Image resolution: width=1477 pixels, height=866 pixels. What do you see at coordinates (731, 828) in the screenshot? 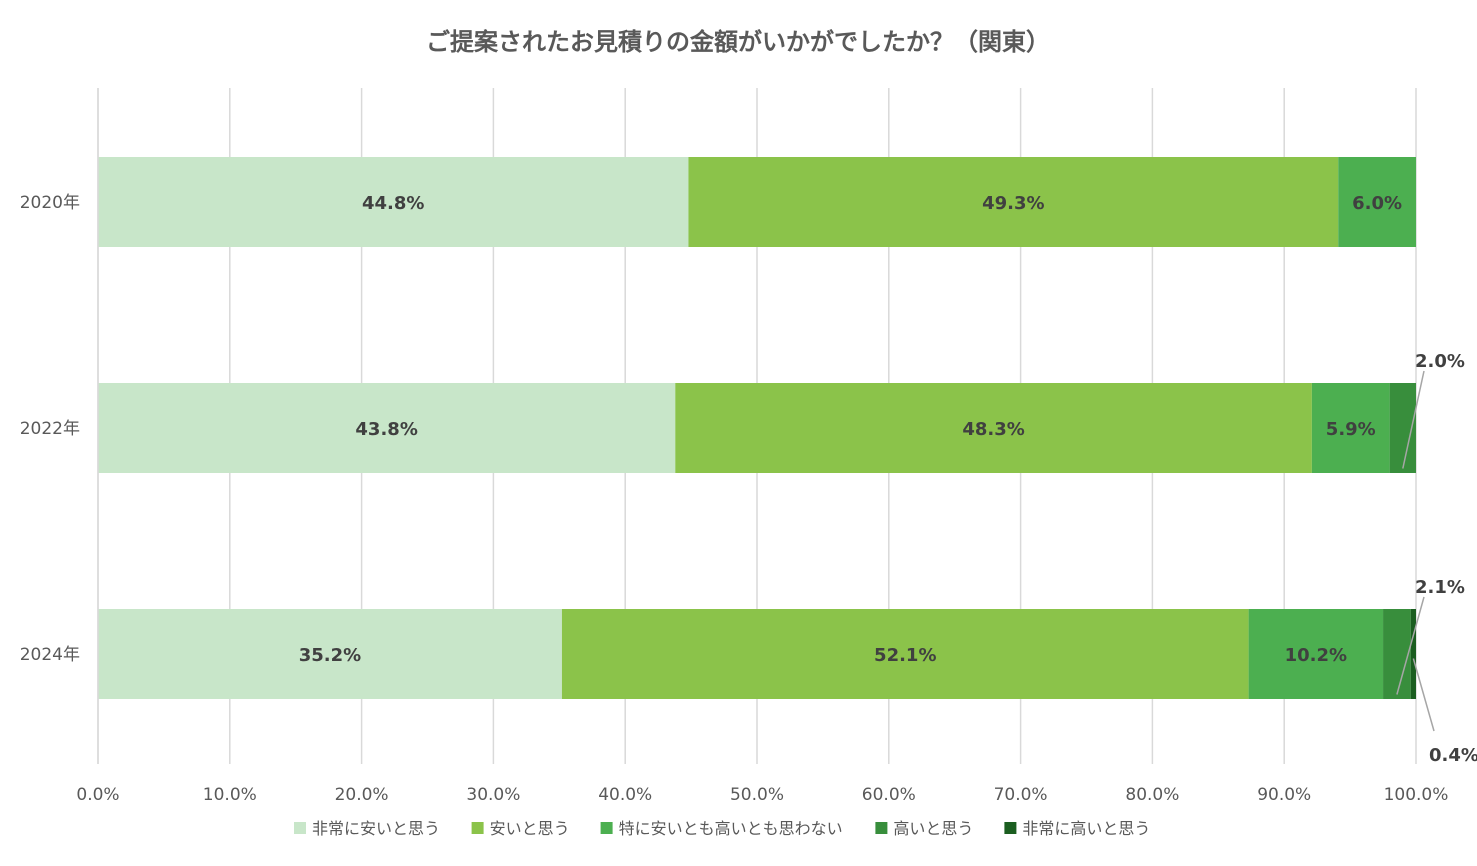
I see `legend-label: 特に安いとも高いとも思わない` at bounding box center [731, 828].